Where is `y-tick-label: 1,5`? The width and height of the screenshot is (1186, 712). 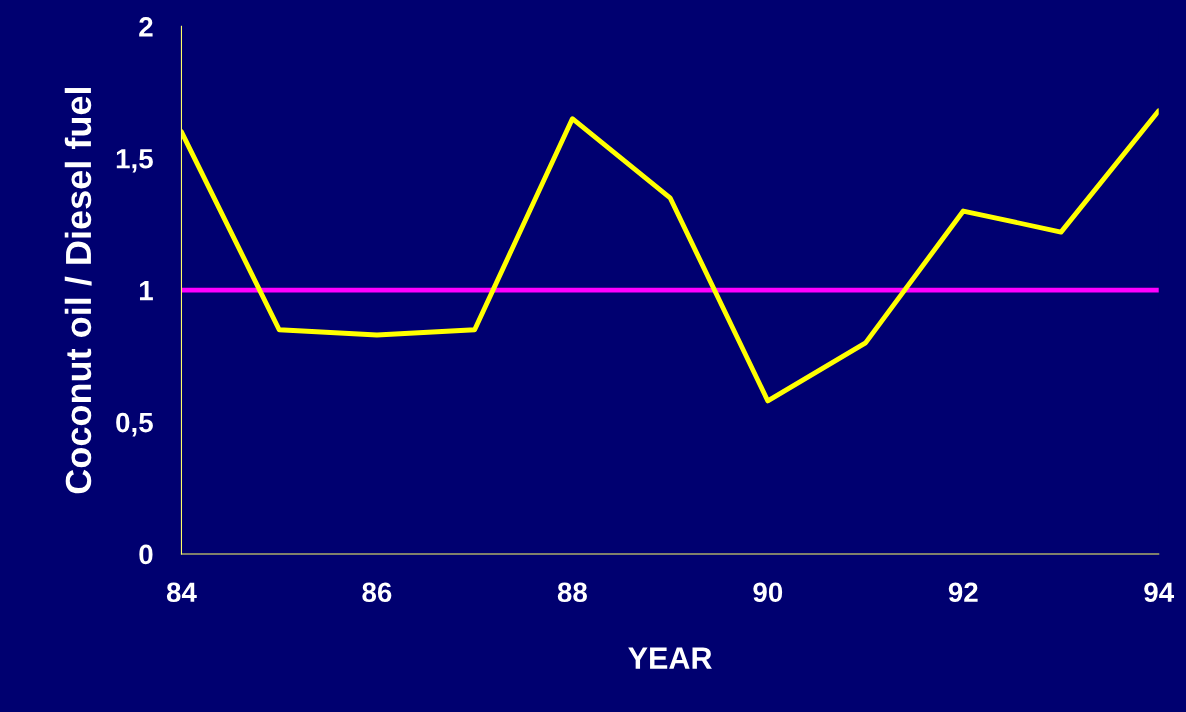 y-tick-label: 1,5 is located at coordinates (134, 161).